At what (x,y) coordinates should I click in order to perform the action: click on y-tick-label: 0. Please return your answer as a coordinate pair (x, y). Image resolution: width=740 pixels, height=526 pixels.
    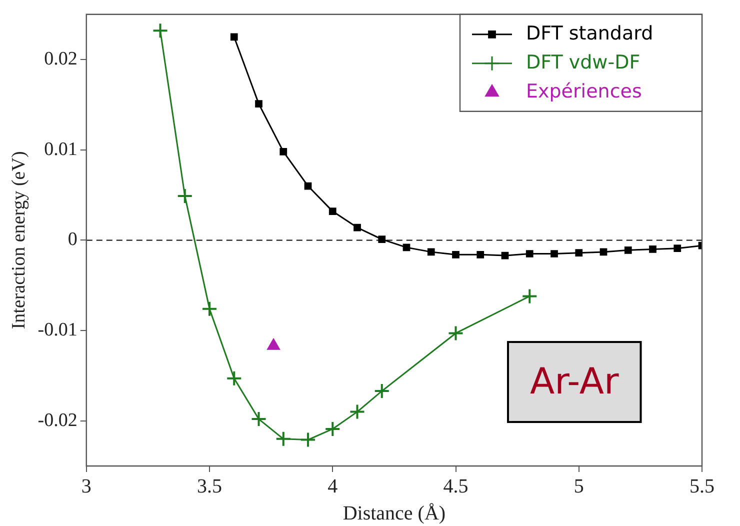
    Looking at the image, I should click on (73, 239).